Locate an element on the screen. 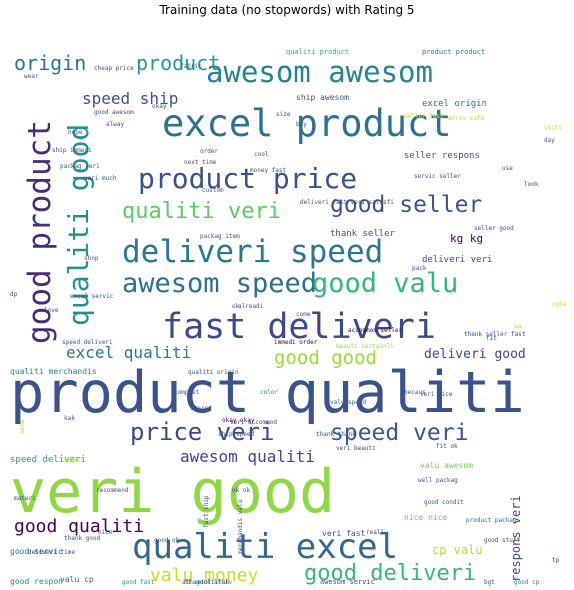 The image size is (574, 590). word-78: use is located at coordinates (507, 168).